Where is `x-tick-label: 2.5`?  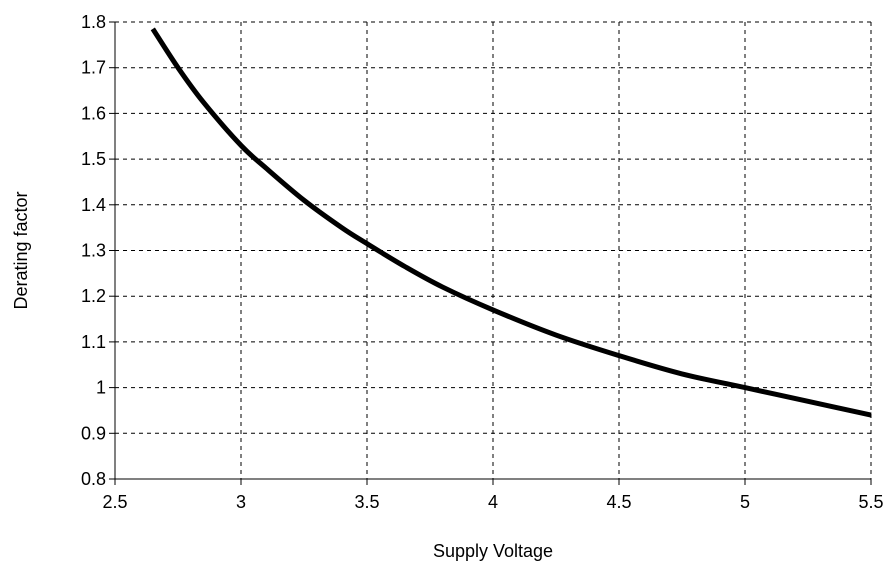
x-tick-label: 2.5 is located at coordinates (114, 502).